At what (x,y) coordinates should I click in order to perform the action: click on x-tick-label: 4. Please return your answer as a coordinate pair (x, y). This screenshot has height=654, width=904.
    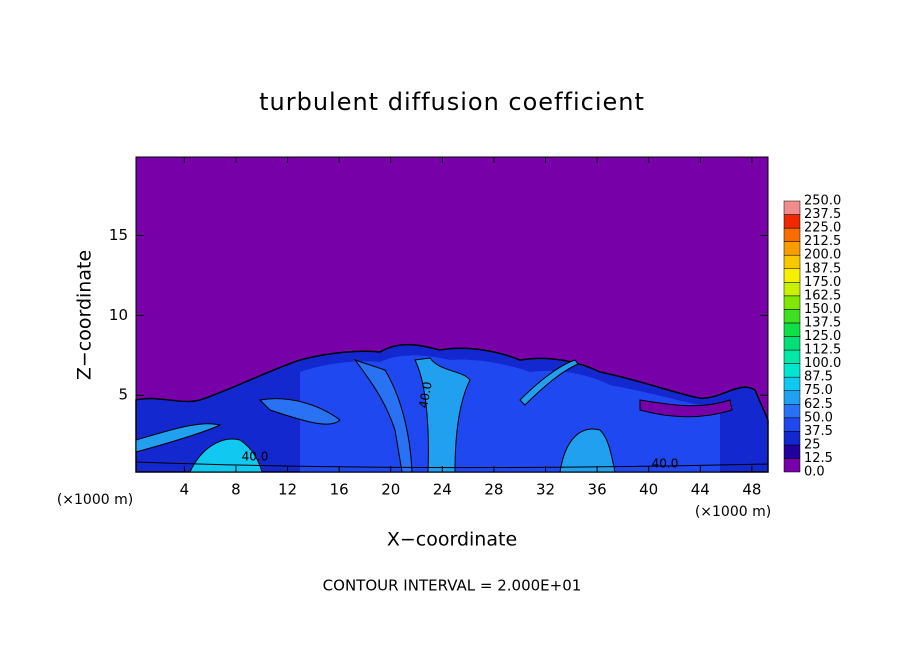
    Looking at the image, I should click on (185, 490).